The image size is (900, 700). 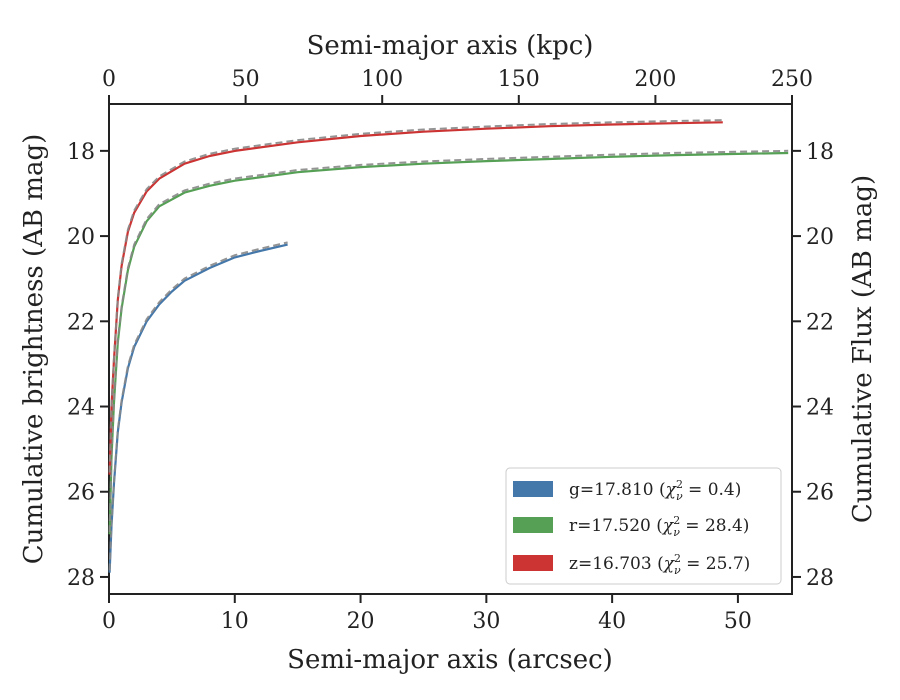 What do you see at coordinates (486, 621) in the screenshot?
I see `x-tick-label-bottom-3: 30` at bounding box center [486, 621].